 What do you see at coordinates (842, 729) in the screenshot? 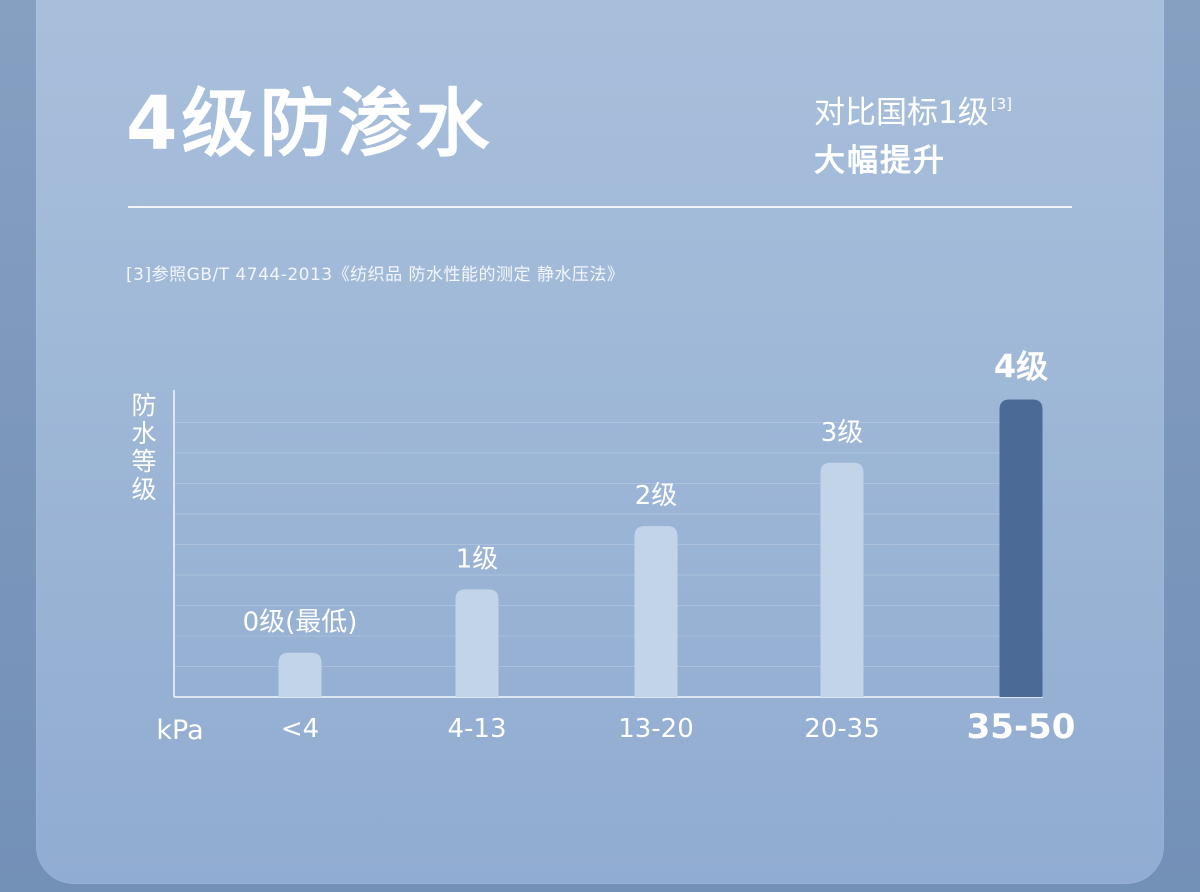
I see `x-tick-label: 20-35` at bounding box center [842, 729].